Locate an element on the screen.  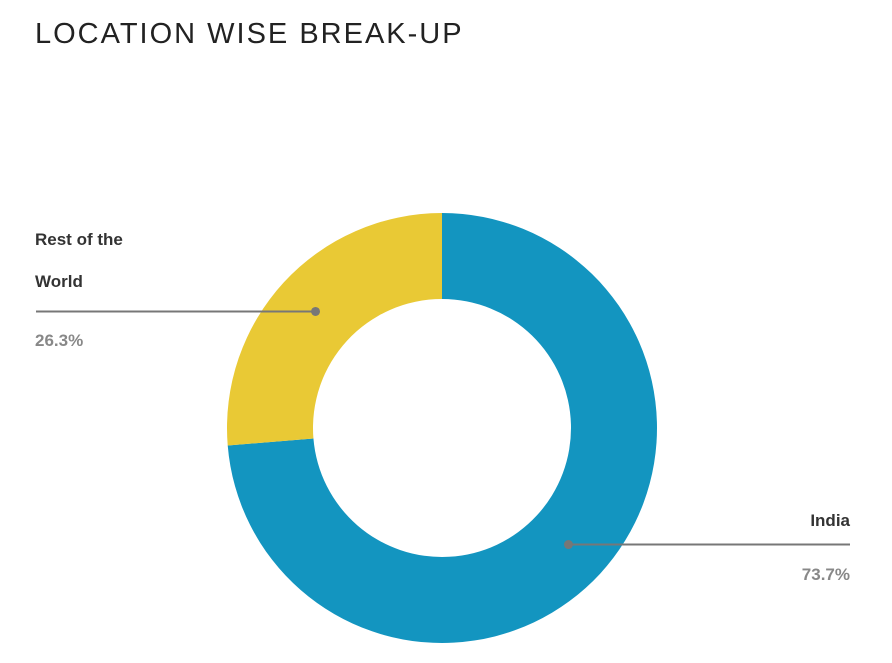
slice-value: 73.7% is located at coordinates (825, 574).